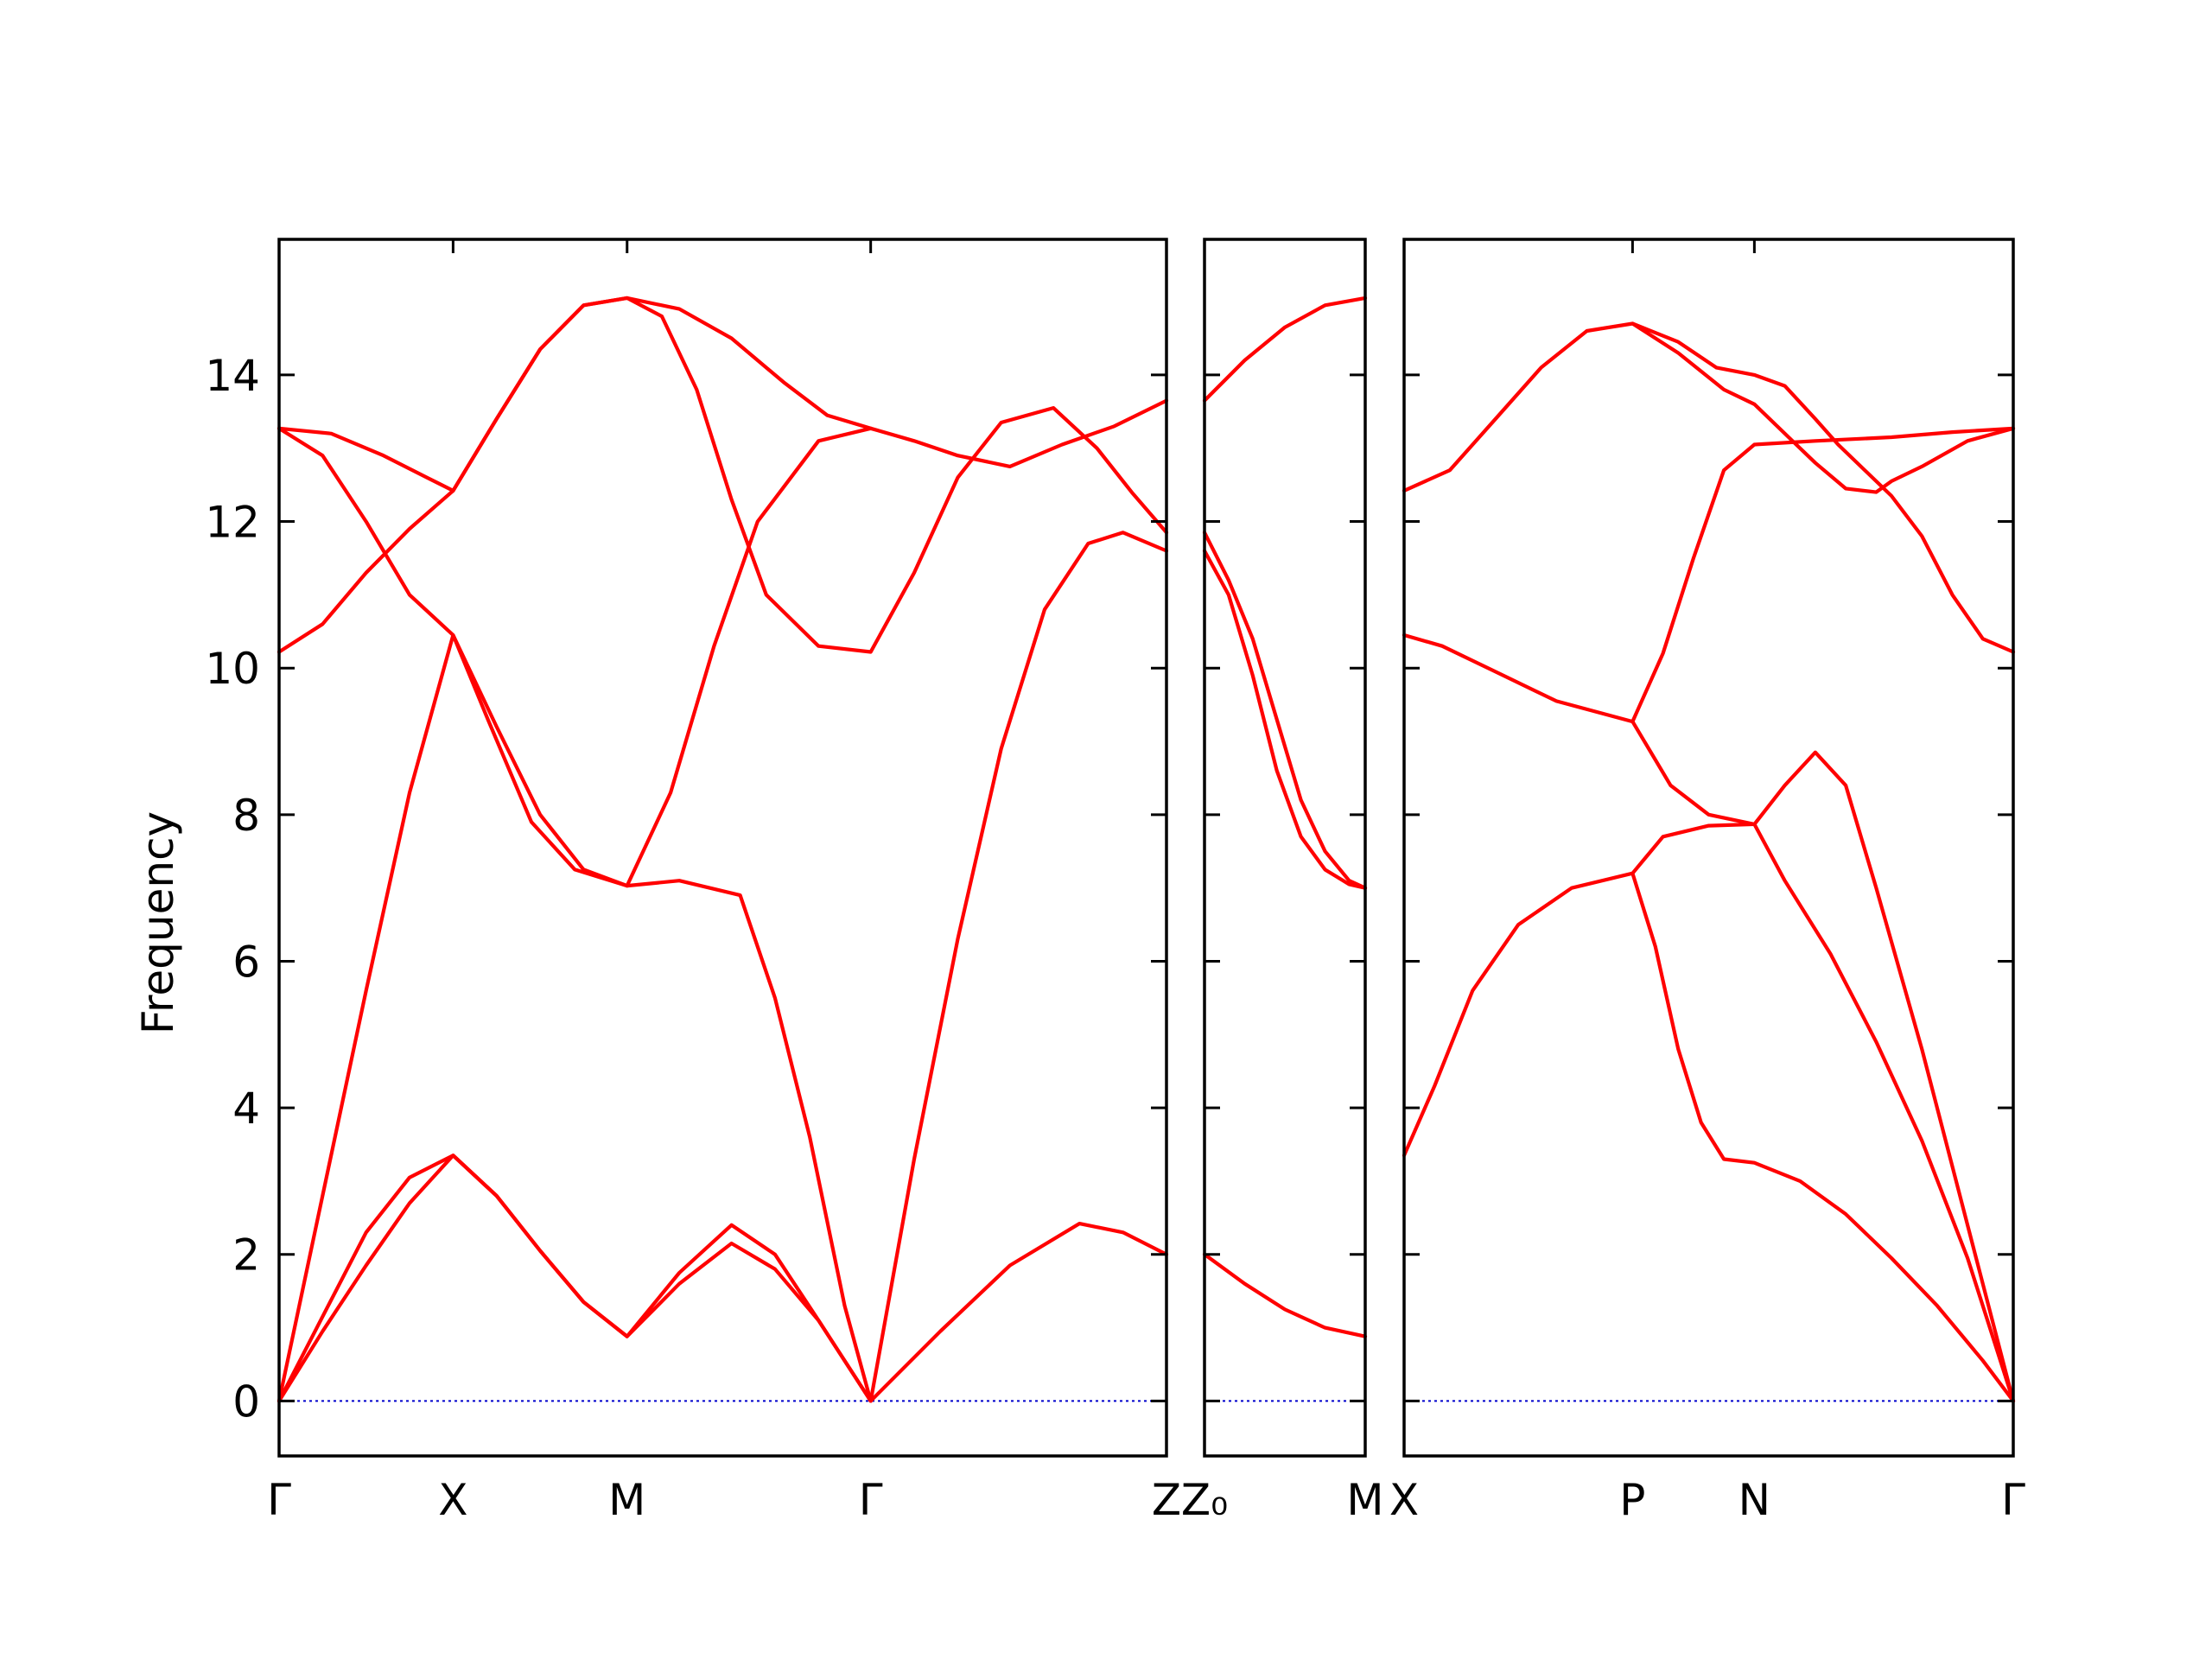 The image size is (2212, 1659). I want to click on x-tick-label: N, so click(1754, 1500).